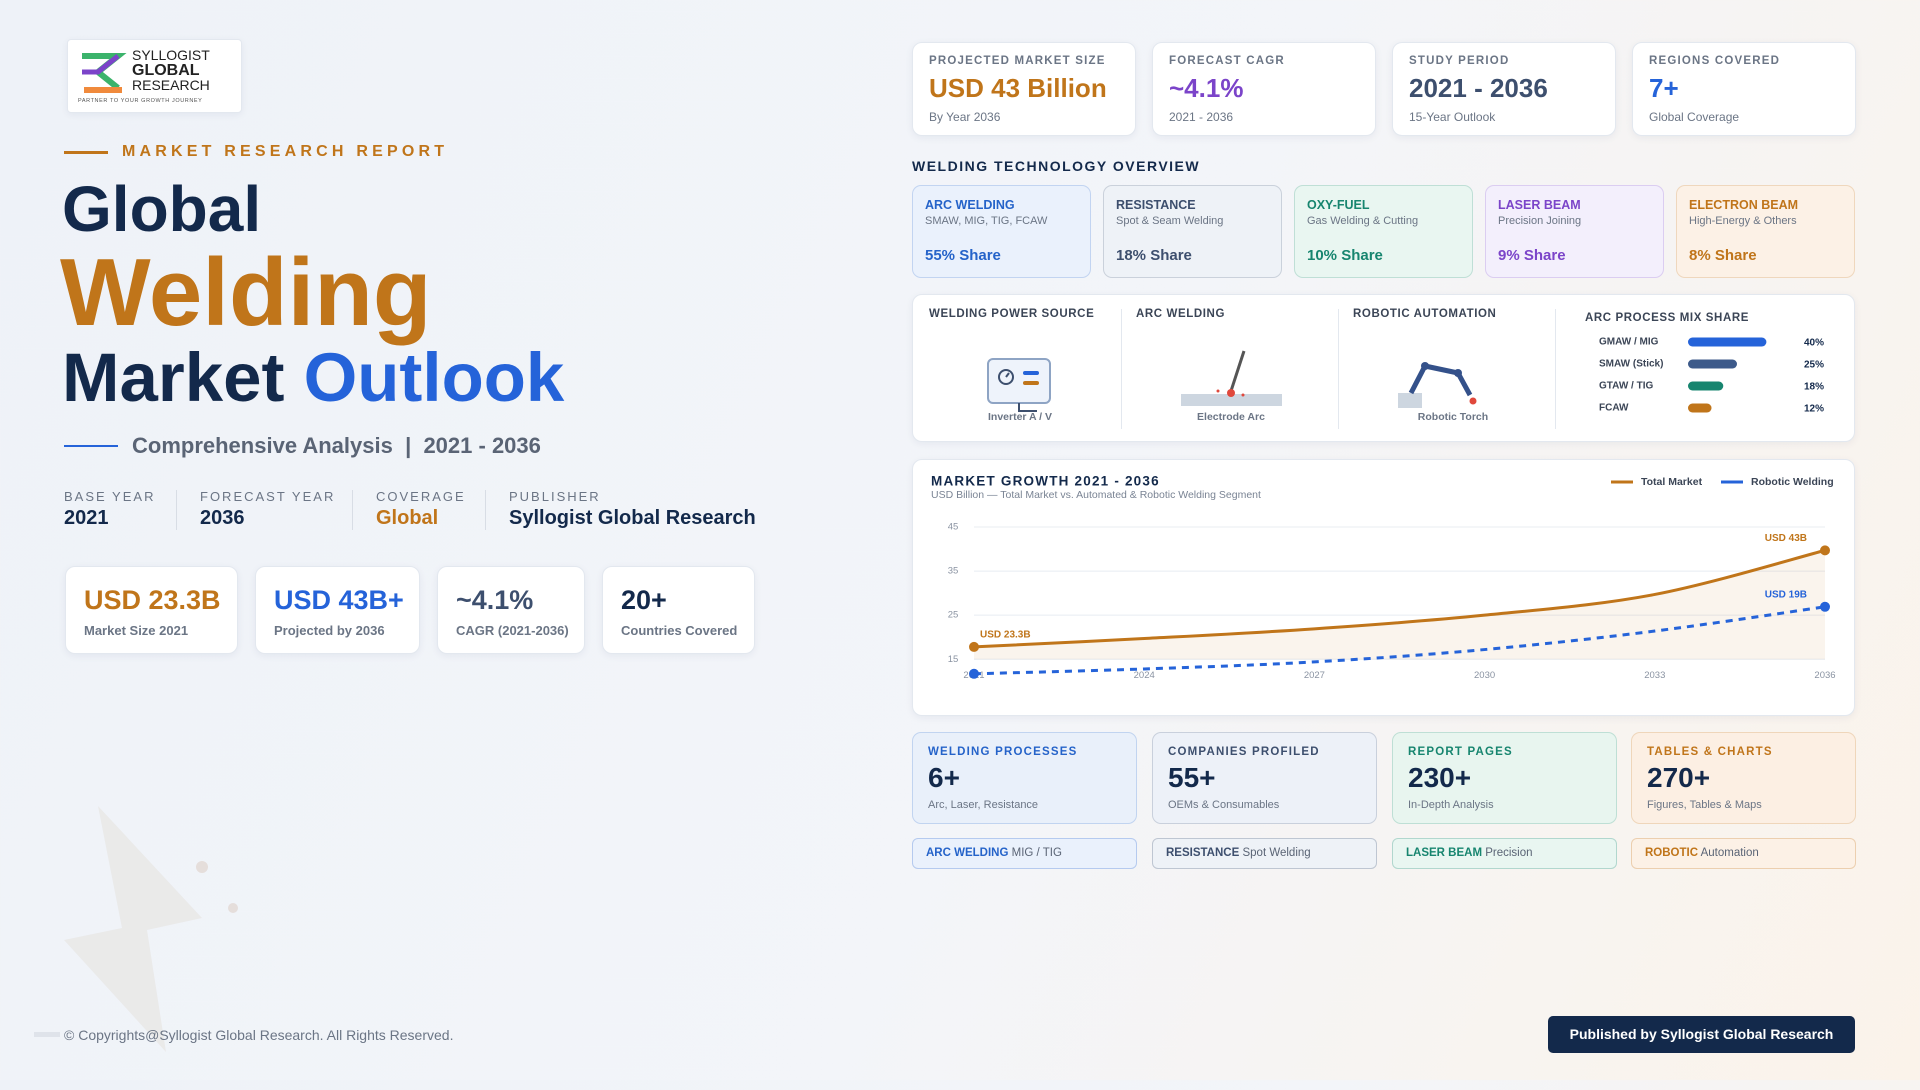 This screenshot has height=1090, width=1920. I want to click on mix-value-label: 12%, so click(1814, 409).